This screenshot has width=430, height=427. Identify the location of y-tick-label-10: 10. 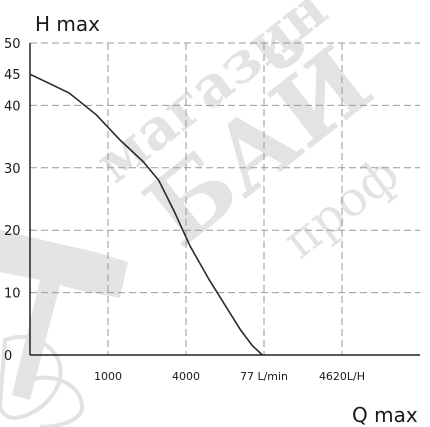
(12, 294).